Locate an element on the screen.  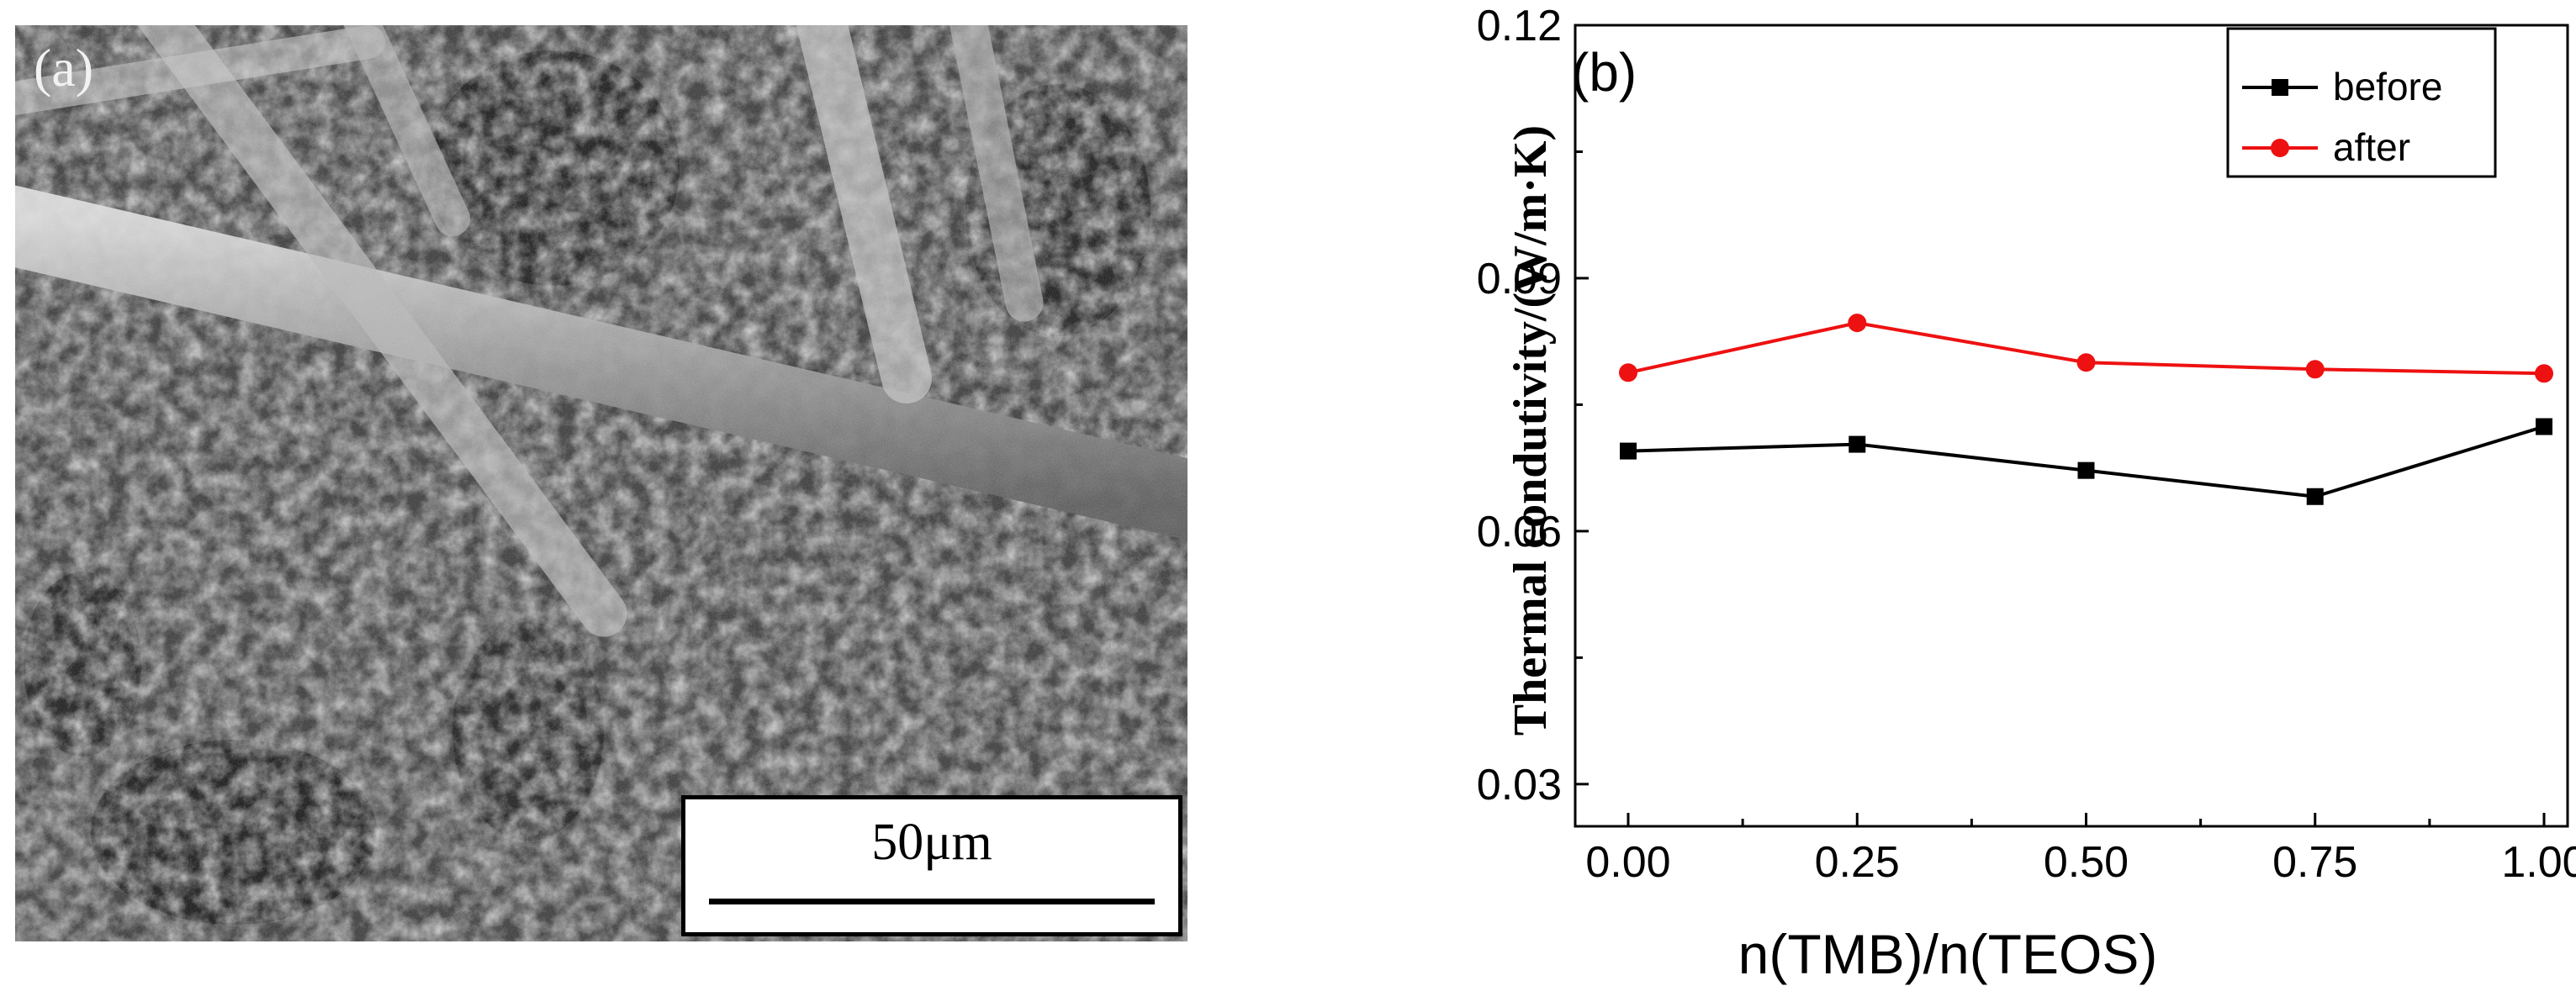
y-tick-label: 0.12 is located at coordinates (1519, 26).